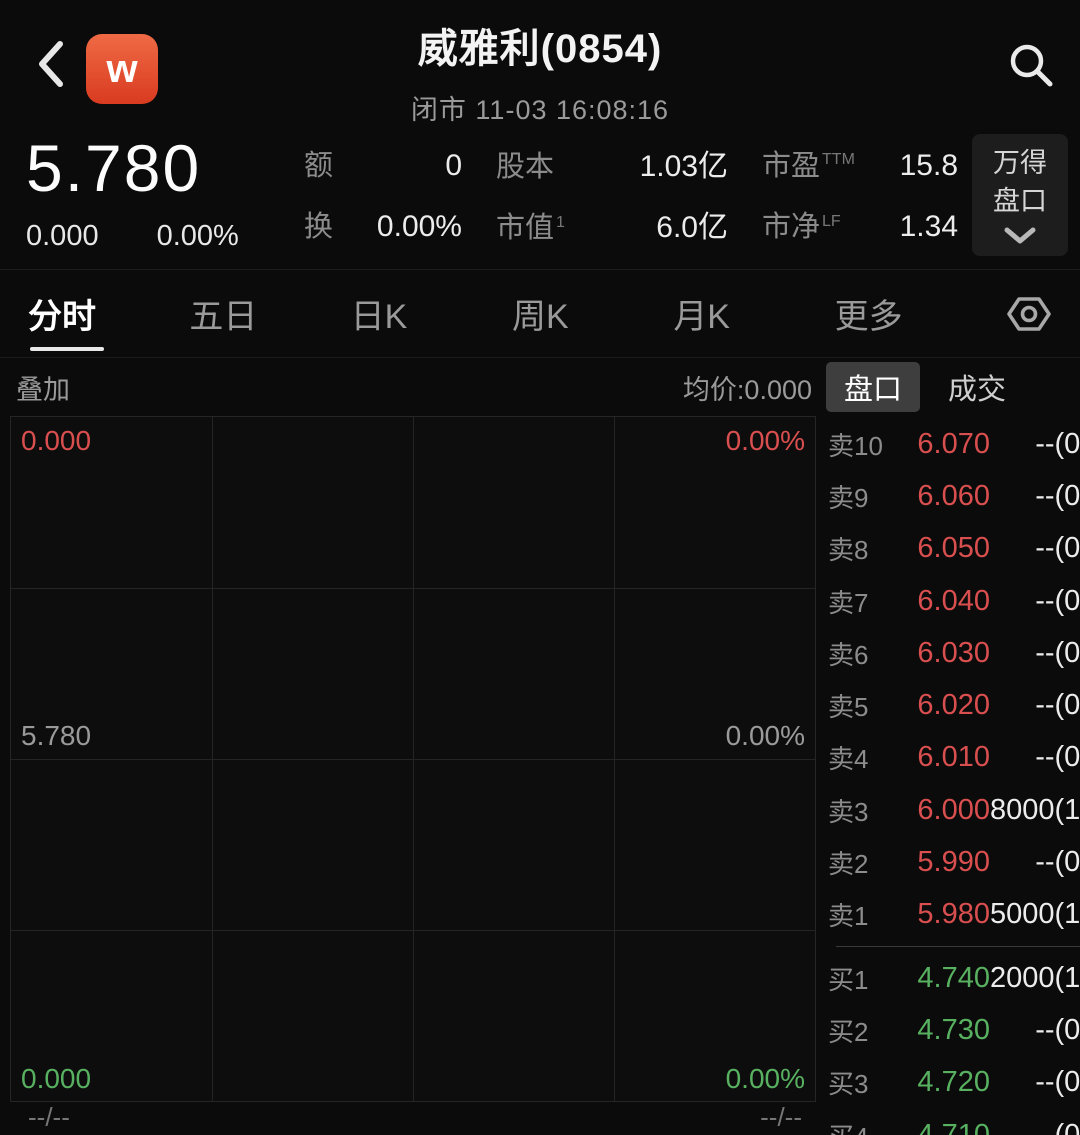 This screenshot has width=1080, height=1135. What do you see at coordinates (954, 653) in the screenshot?
I see `ask-row-6: 卖6 6.030 --(0)` at bounding box center [954, 653].